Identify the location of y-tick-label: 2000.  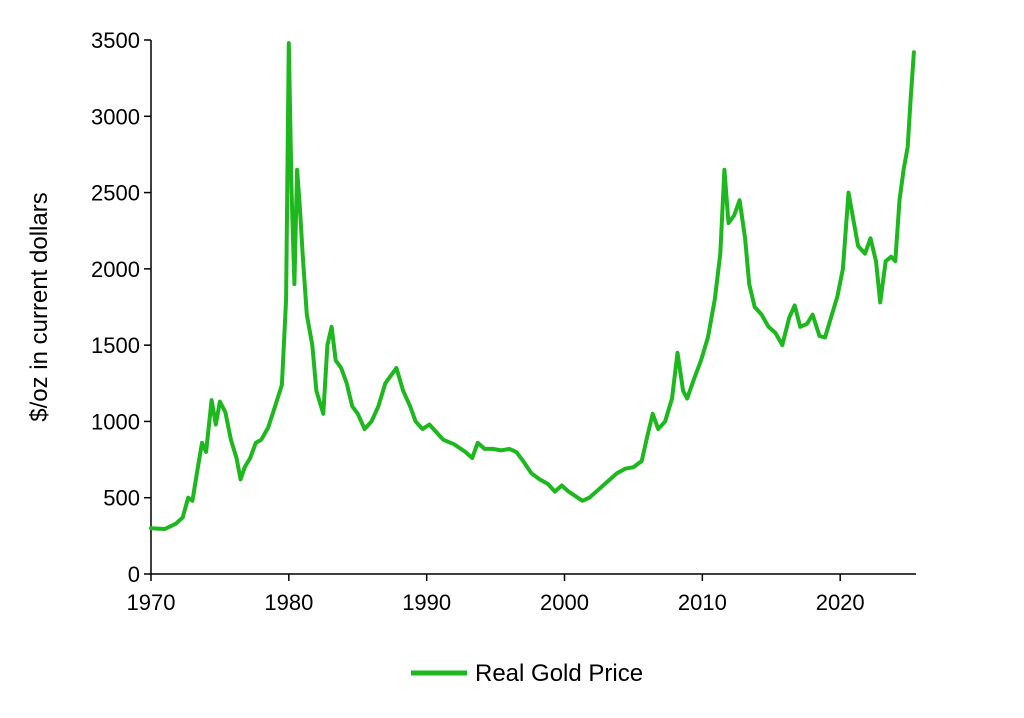
(115, 269).